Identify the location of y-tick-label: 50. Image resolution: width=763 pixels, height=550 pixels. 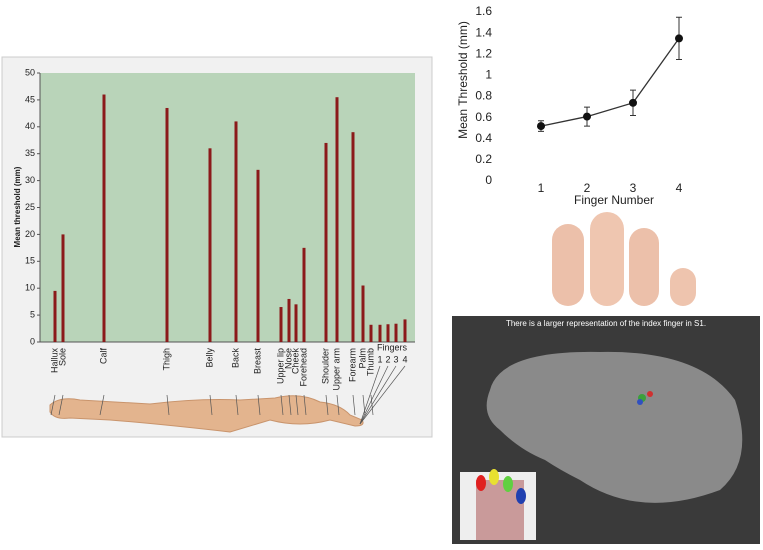
(30, 72).